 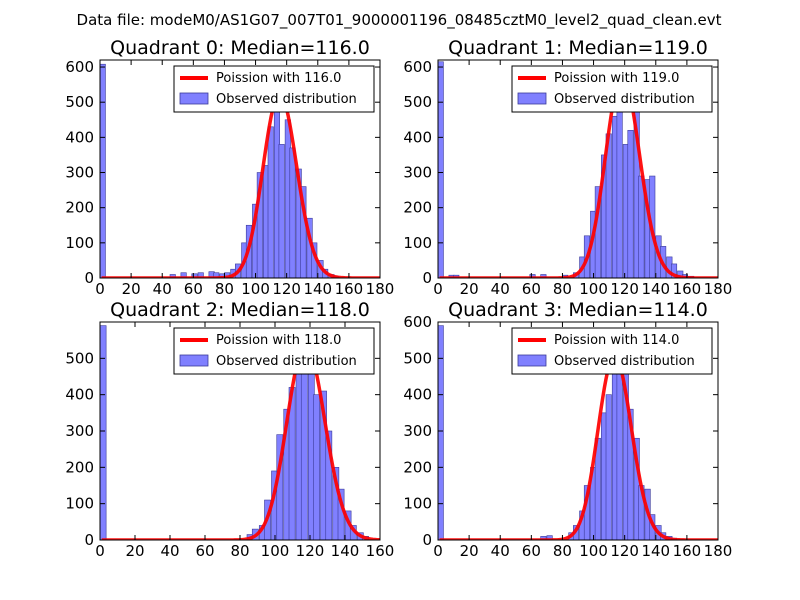 I want to click on legend-frame, so click(x=274, y=89).